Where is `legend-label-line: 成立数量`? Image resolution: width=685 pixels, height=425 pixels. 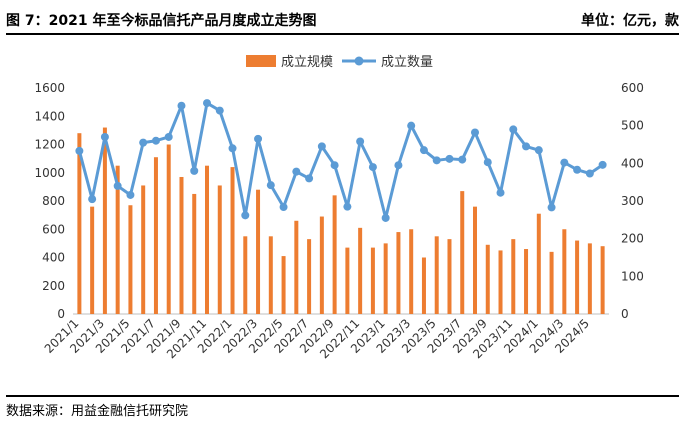
legend-label-line: 成立数量 is located at coordinates (407, 62).